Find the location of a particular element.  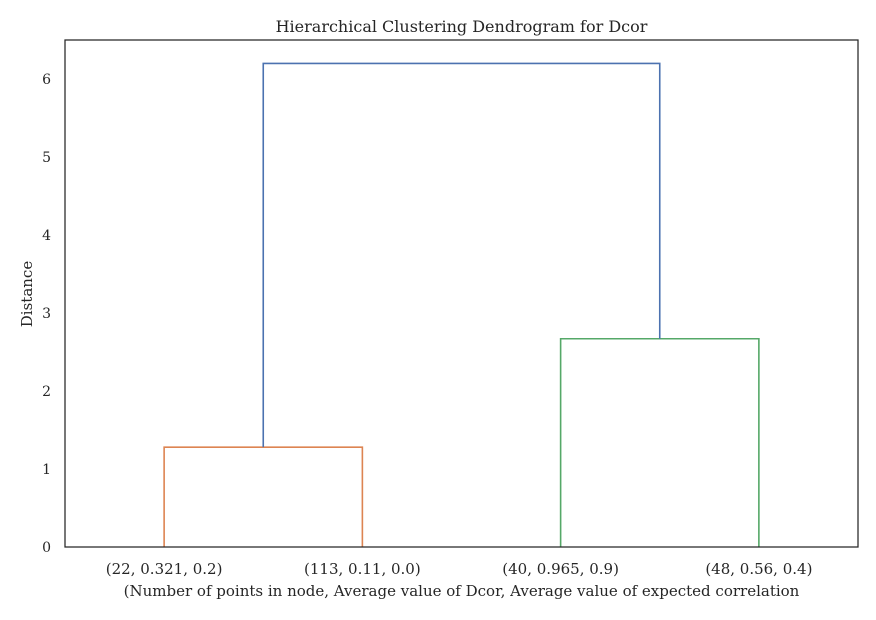

leaf-label: (22, 0.321, 0.2) is located at coordinates (164, 569).